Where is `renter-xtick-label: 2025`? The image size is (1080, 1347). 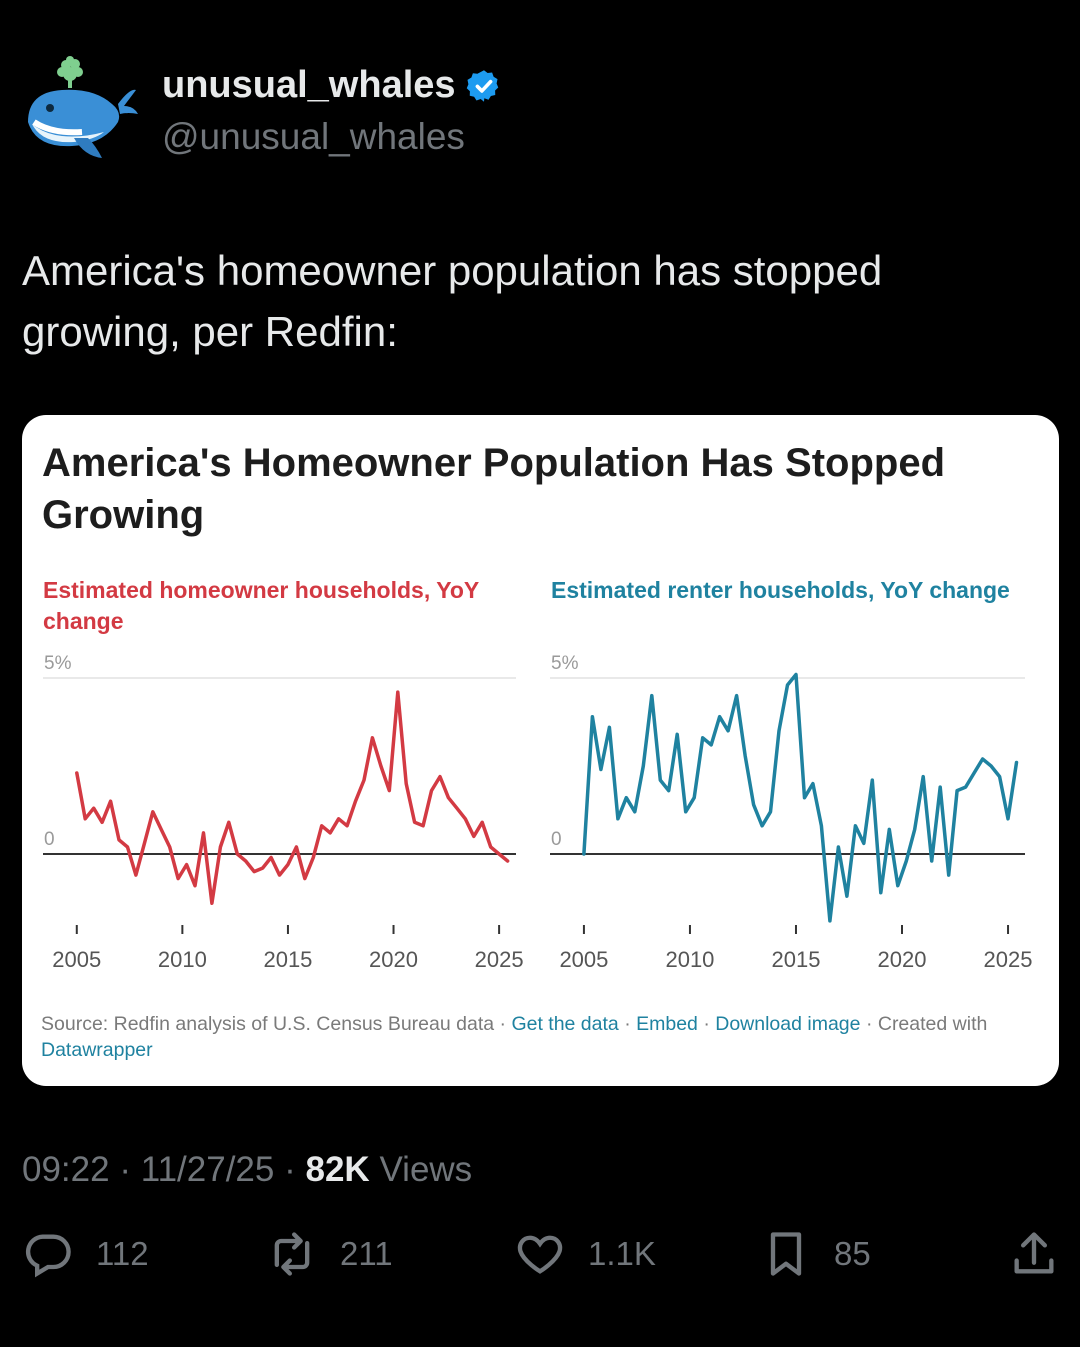
renter-xtick-label: 2025 is located at coordinates (1008, 959).